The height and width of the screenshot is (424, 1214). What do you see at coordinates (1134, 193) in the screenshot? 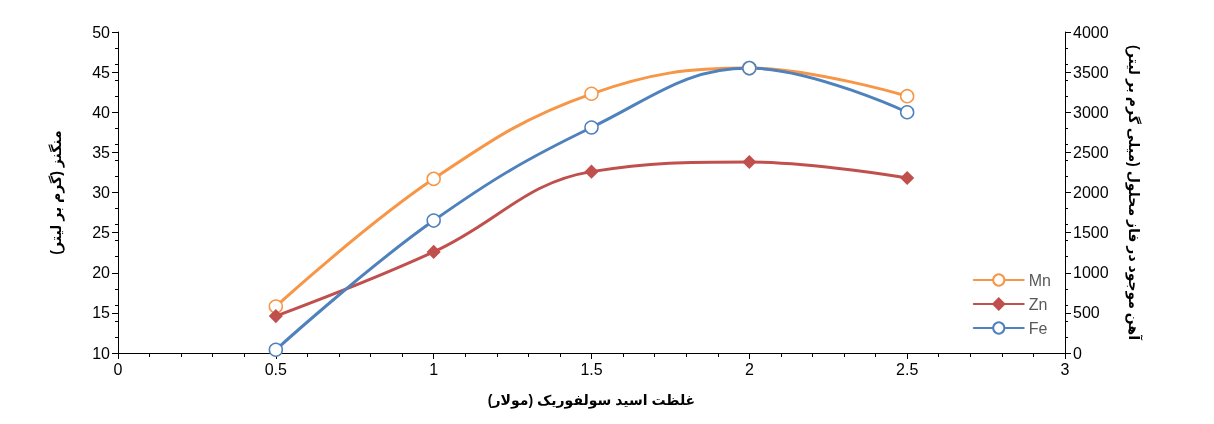
I see `y2-axis-title: آهن موجود در فاز محلول (میلی گرم بر لیتر)` at bounding box center [1134, 193].